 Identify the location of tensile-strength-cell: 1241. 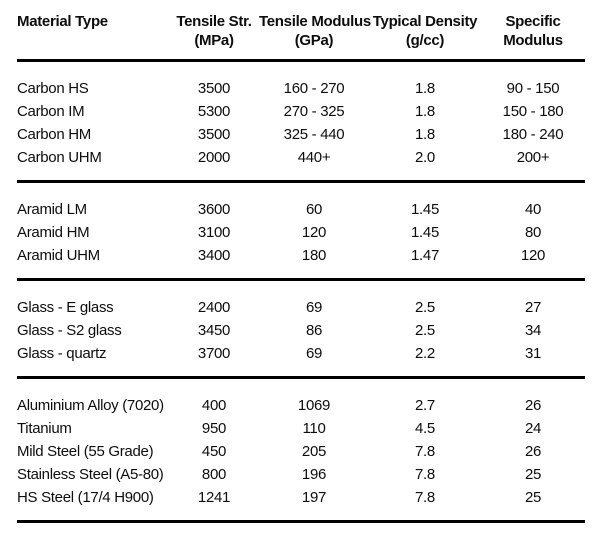
(214, 497).